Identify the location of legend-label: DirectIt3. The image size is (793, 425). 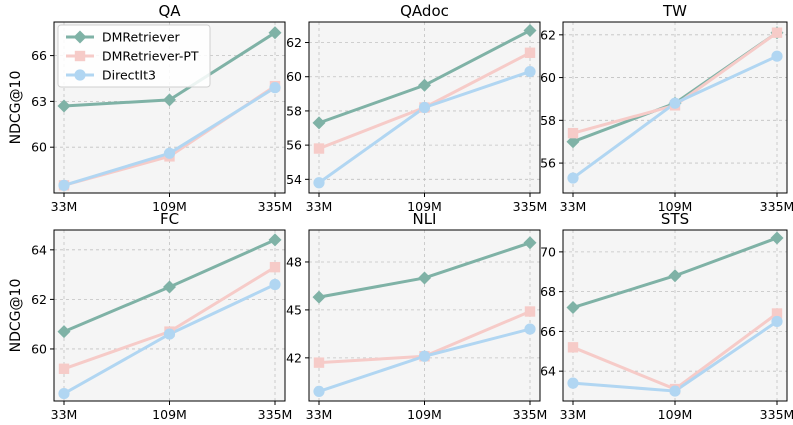
(129, 75).